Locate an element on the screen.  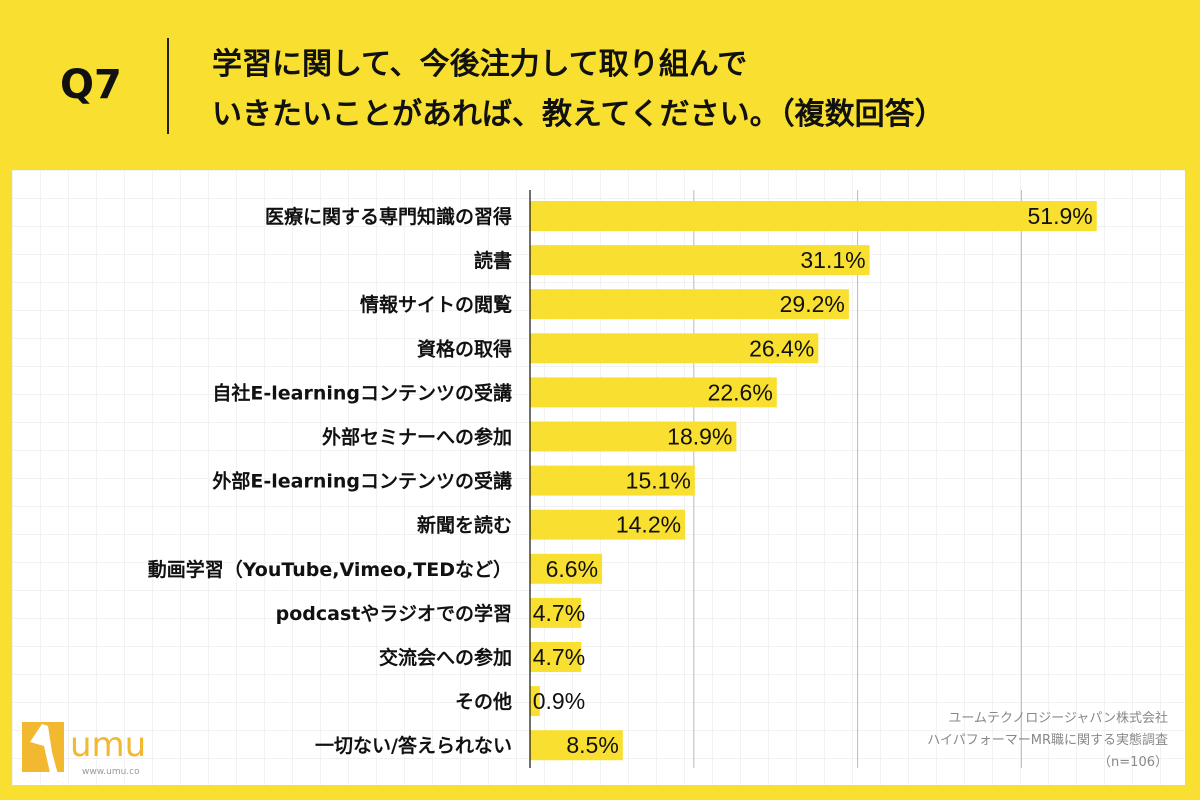
source-survey: ハイパフォーマーMR職に関する実態調査 is located at coordinates (1047, 740).